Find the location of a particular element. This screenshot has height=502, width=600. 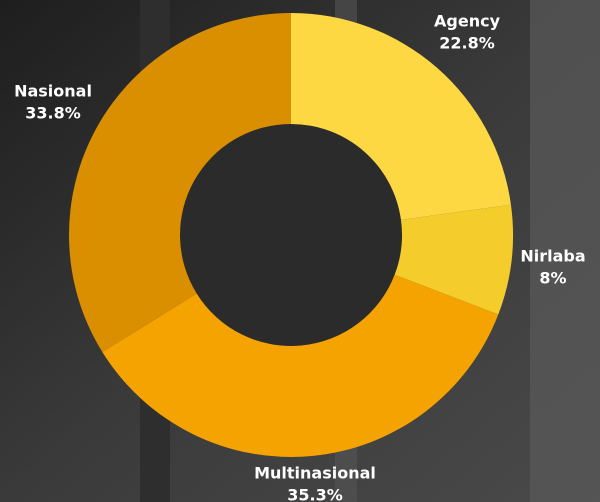

slice-label: Multinasional is located at coordinates (315, 473).